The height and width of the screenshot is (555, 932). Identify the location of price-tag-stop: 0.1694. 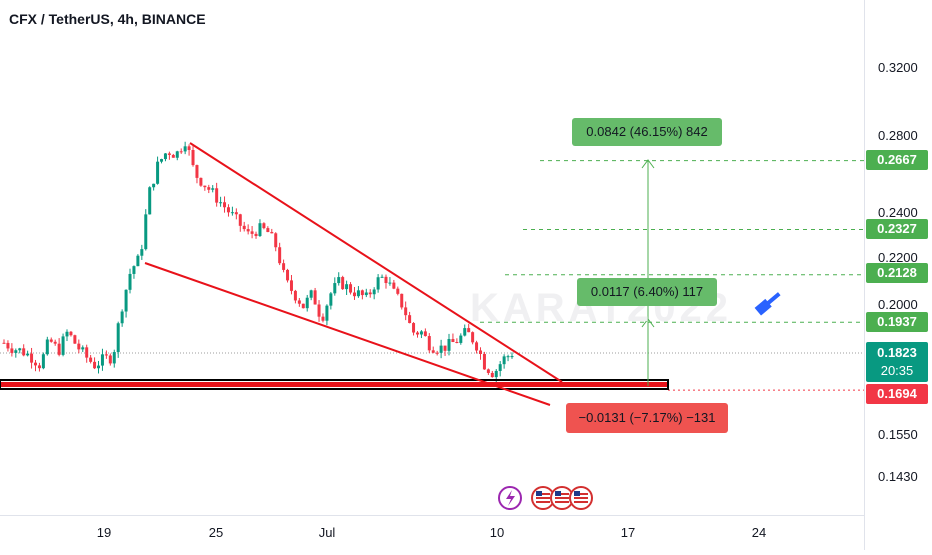
(897, 394).